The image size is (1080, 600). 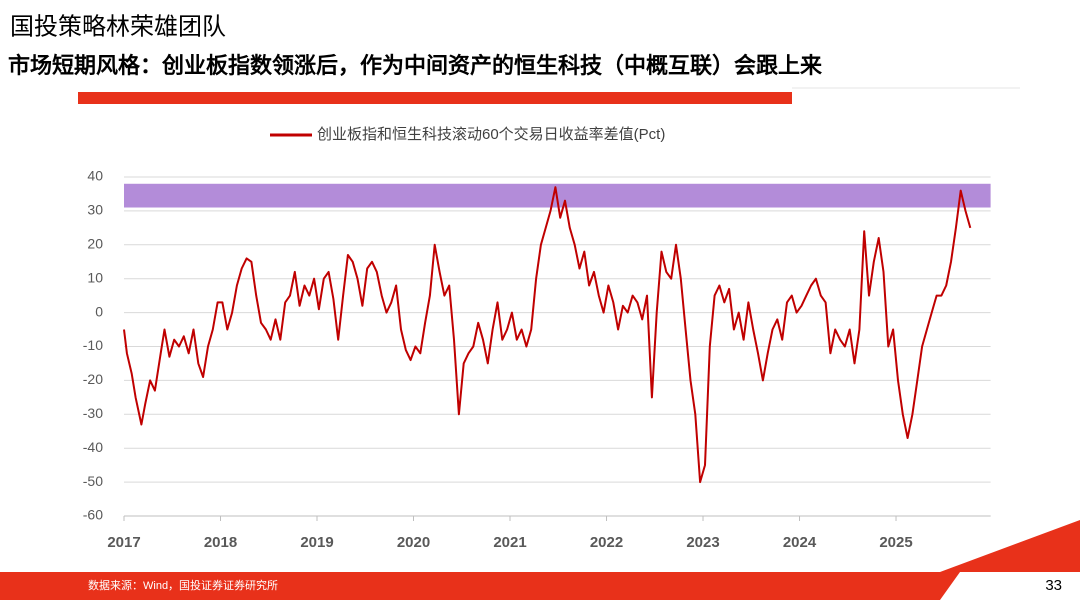 I want to click on x-tick-label: 2025, so click(x=895, y=542).